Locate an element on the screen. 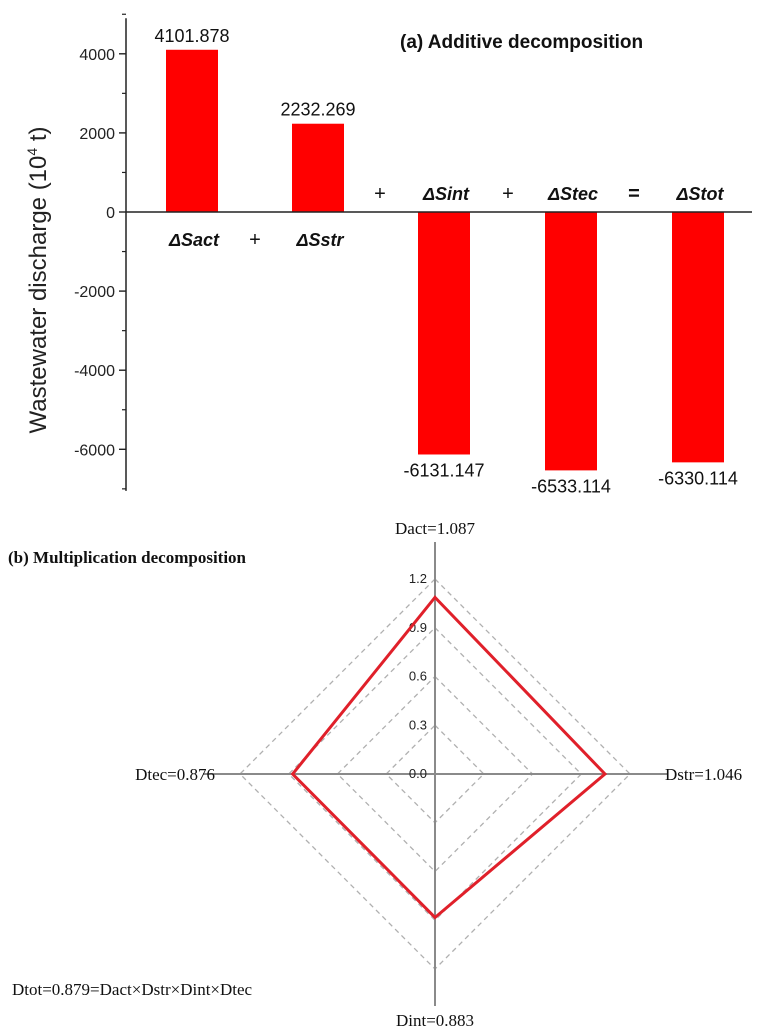  data-label: 4101.878 is located at coordinates (191, 36).